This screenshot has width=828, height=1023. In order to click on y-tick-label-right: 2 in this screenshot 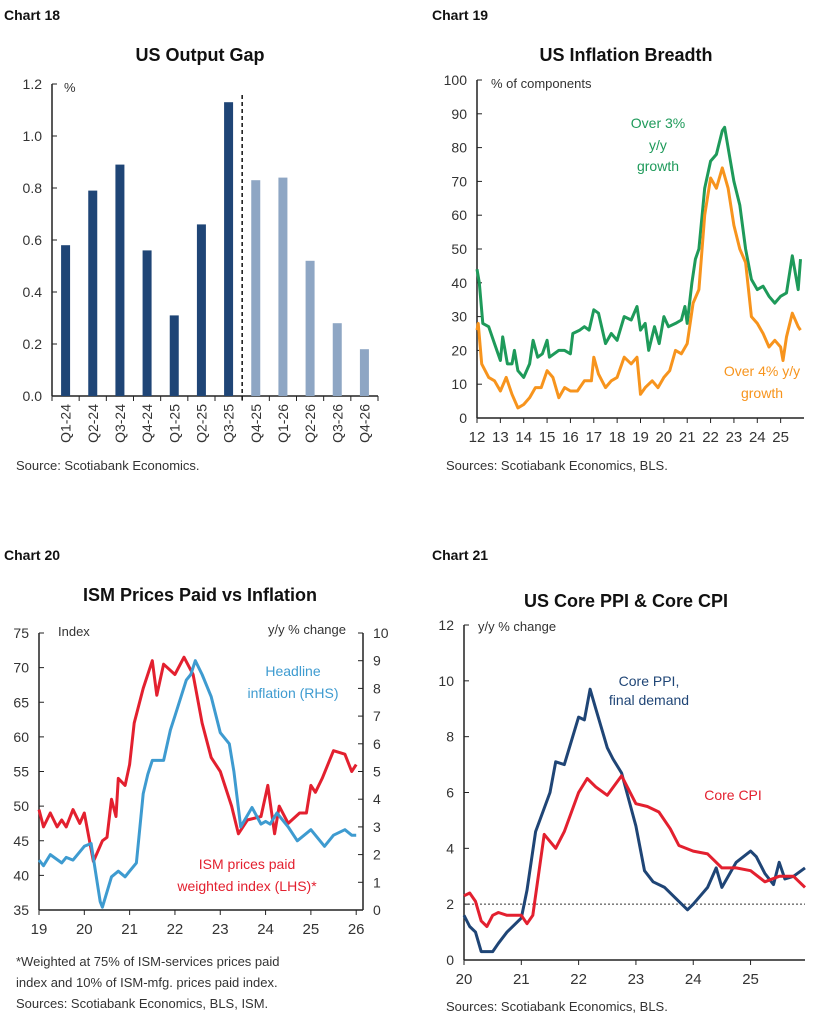, I will do `click(377, 855)`.